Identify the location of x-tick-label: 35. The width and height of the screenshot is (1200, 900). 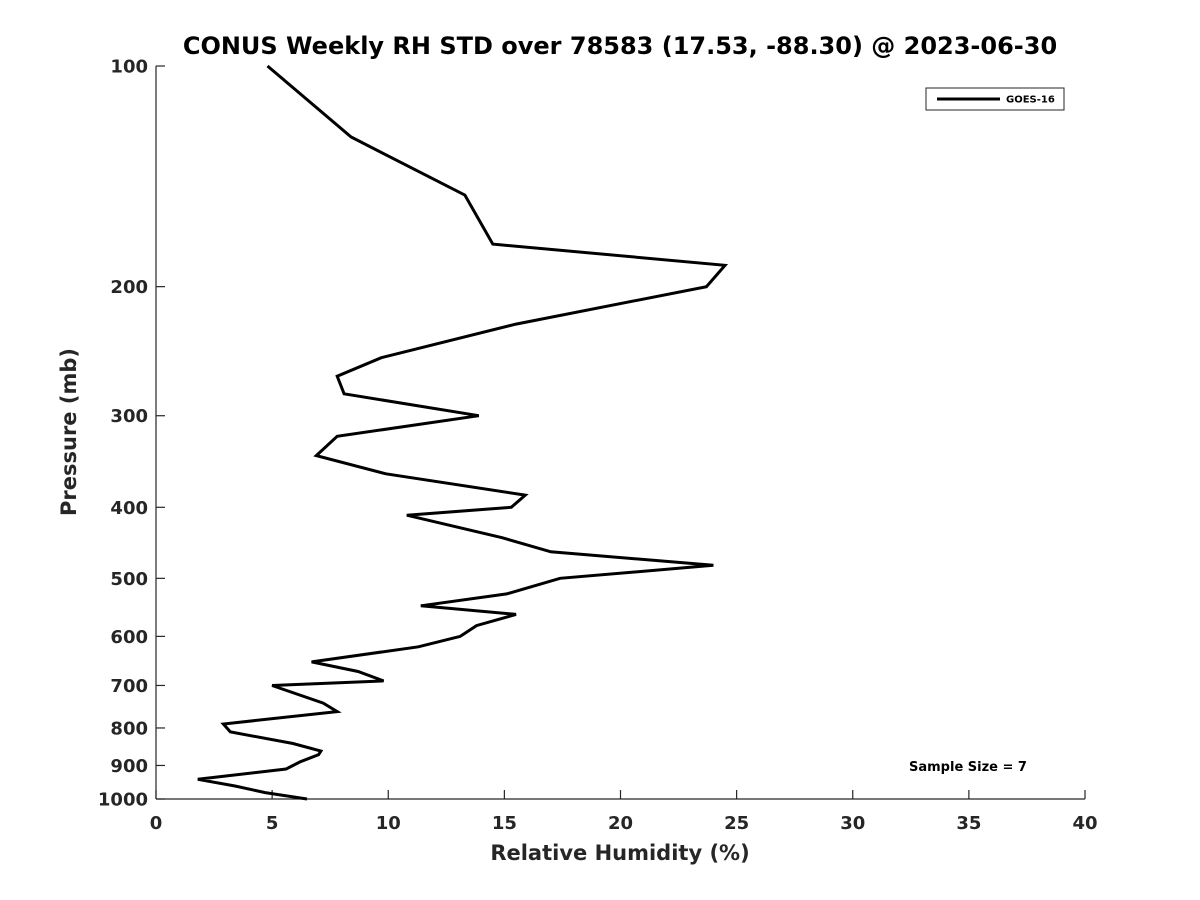
(968, 823).